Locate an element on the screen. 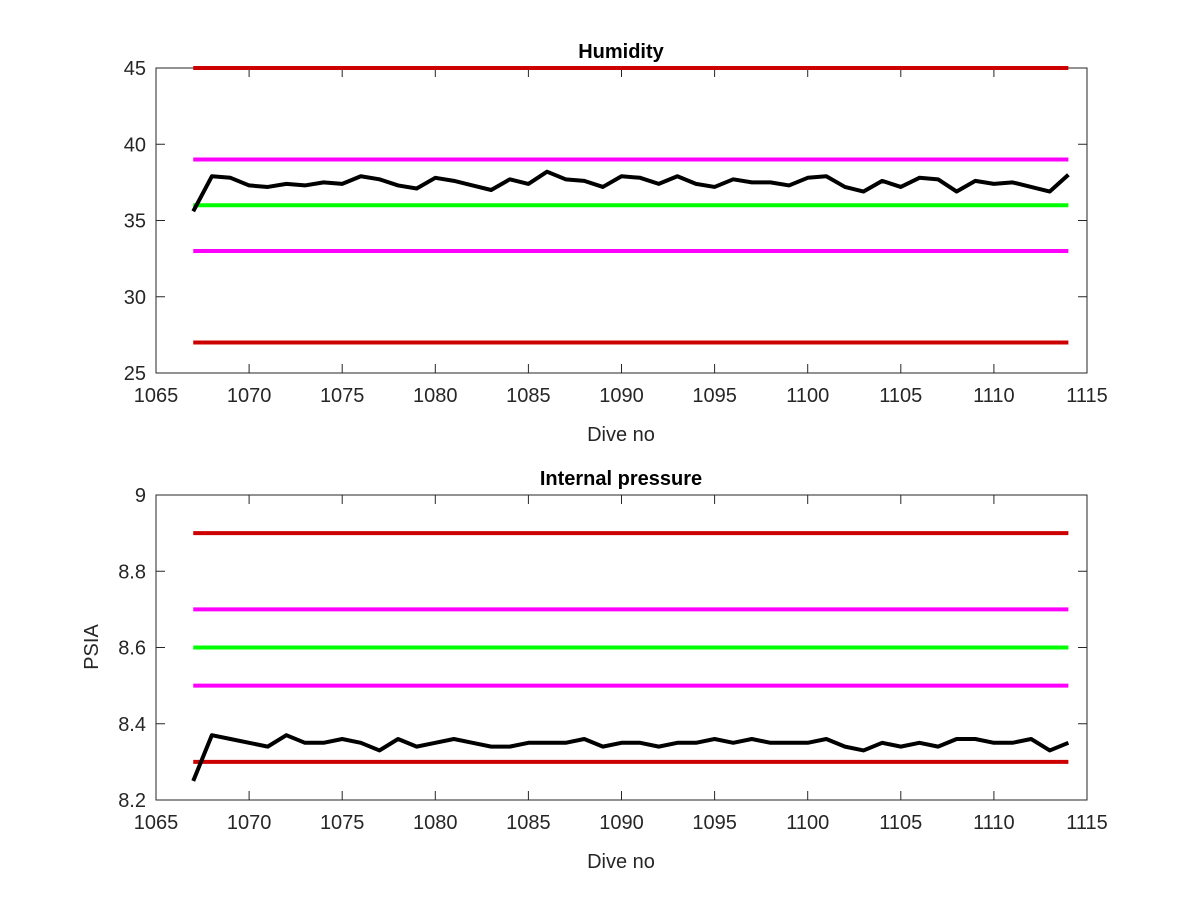  internal-pressure-x-tick-label: 1105 is located at coordinates (900, 823).